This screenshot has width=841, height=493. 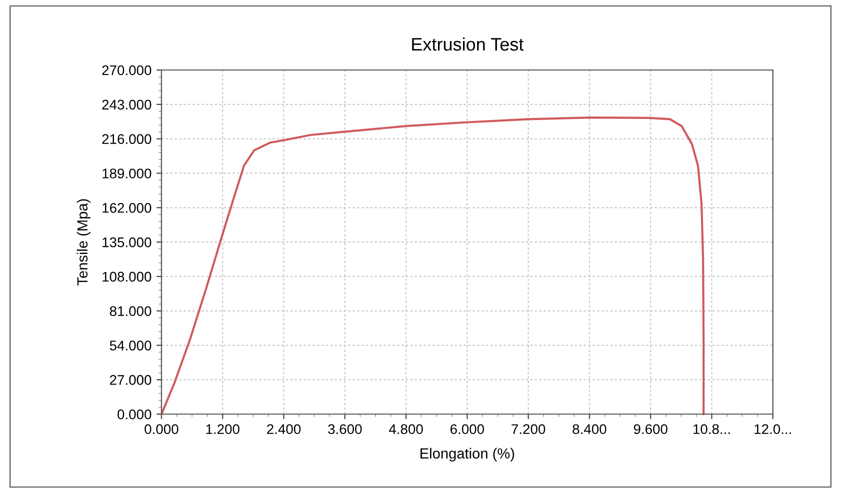 What do you see at coordinates (131, 345) in the screenshot?
I see `y-tick-label: 54.000` at bounding box center [131, 345].